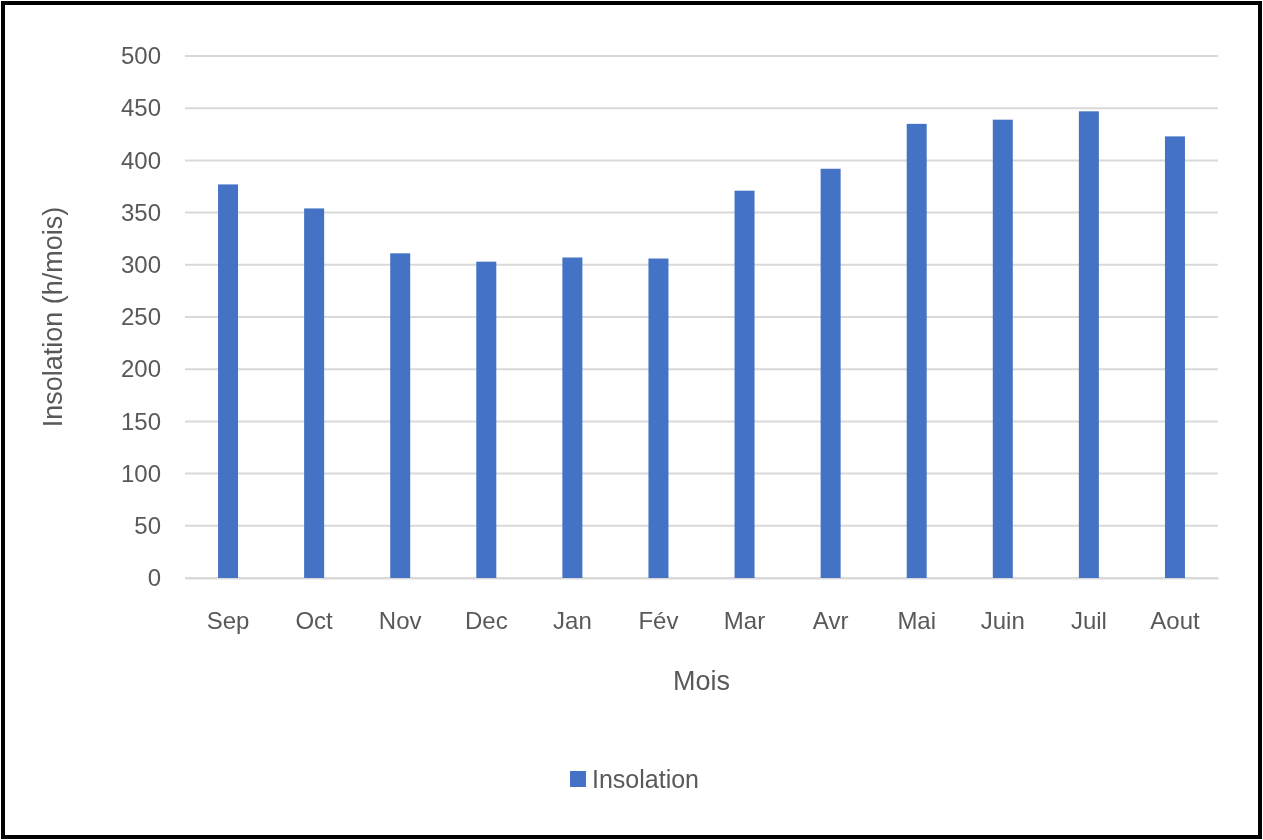 The height and width of the screenshot is (840, 1263). Describe the element at coordinates (140, 264) in the screenshot. I see `y-tick-label: 300` at that location.